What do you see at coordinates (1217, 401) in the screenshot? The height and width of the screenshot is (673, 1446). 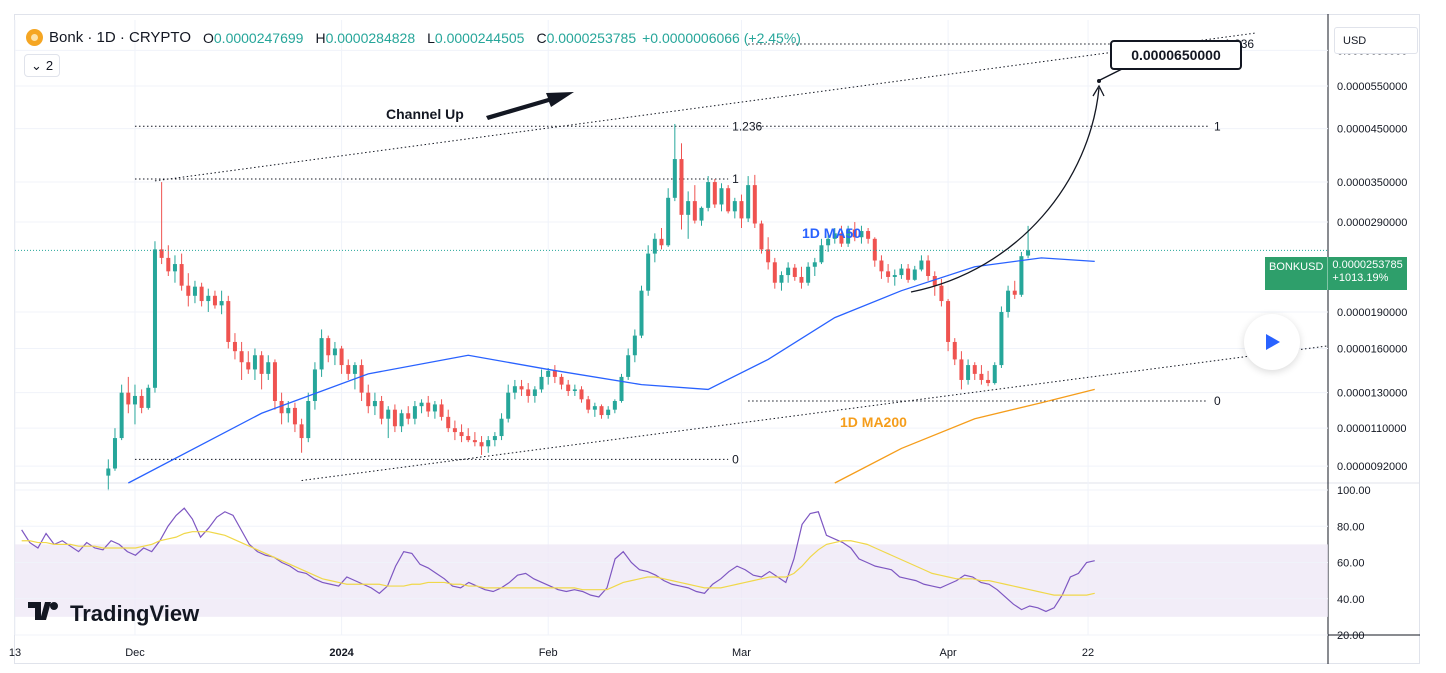 I see `fib-right-0-label: 0` at bounding box center [1217, 401].